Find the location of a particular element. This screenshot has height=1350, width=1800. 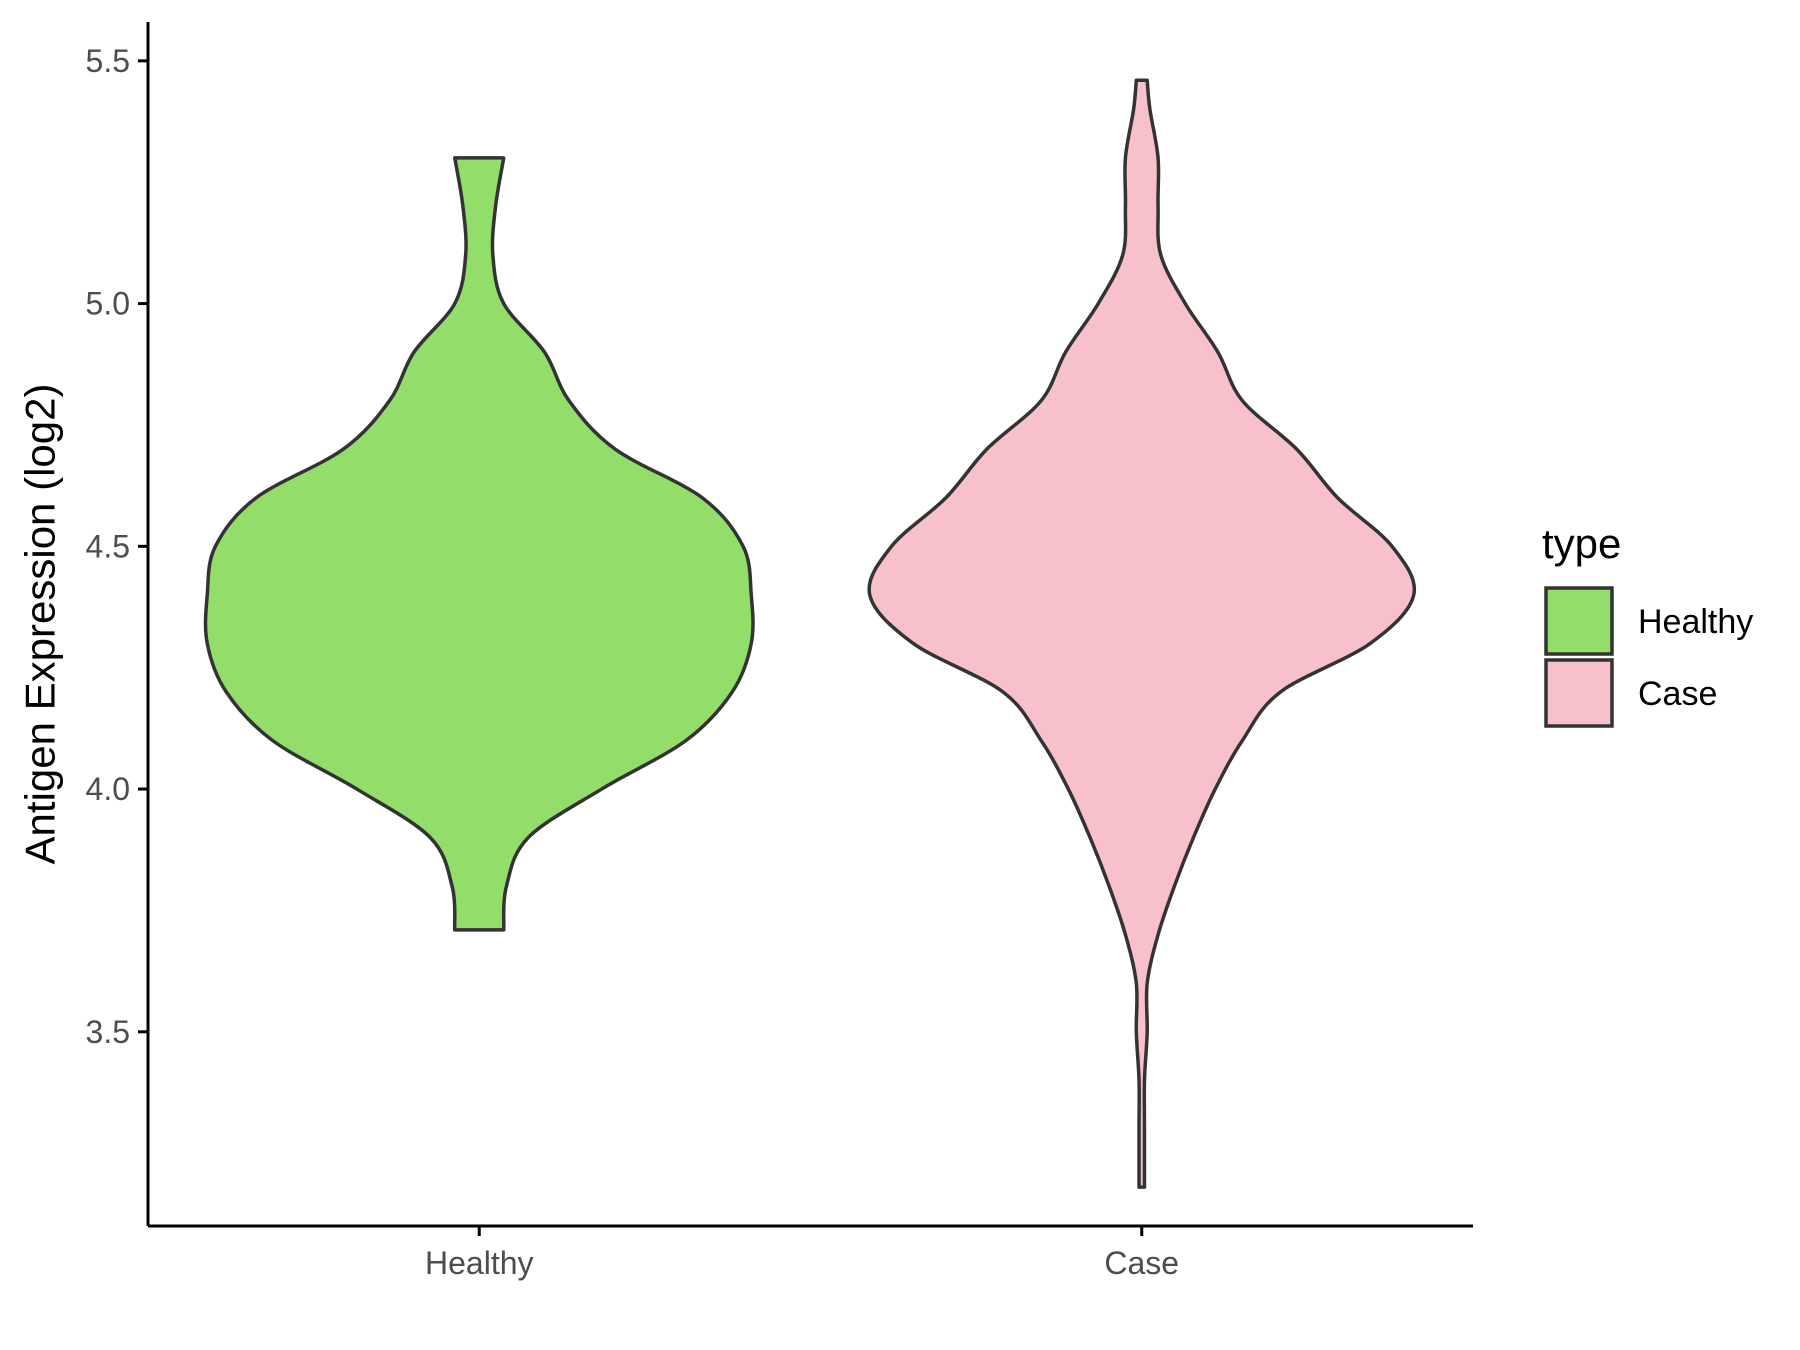

legend-swatch-case is located at coordinates (1579, 693).